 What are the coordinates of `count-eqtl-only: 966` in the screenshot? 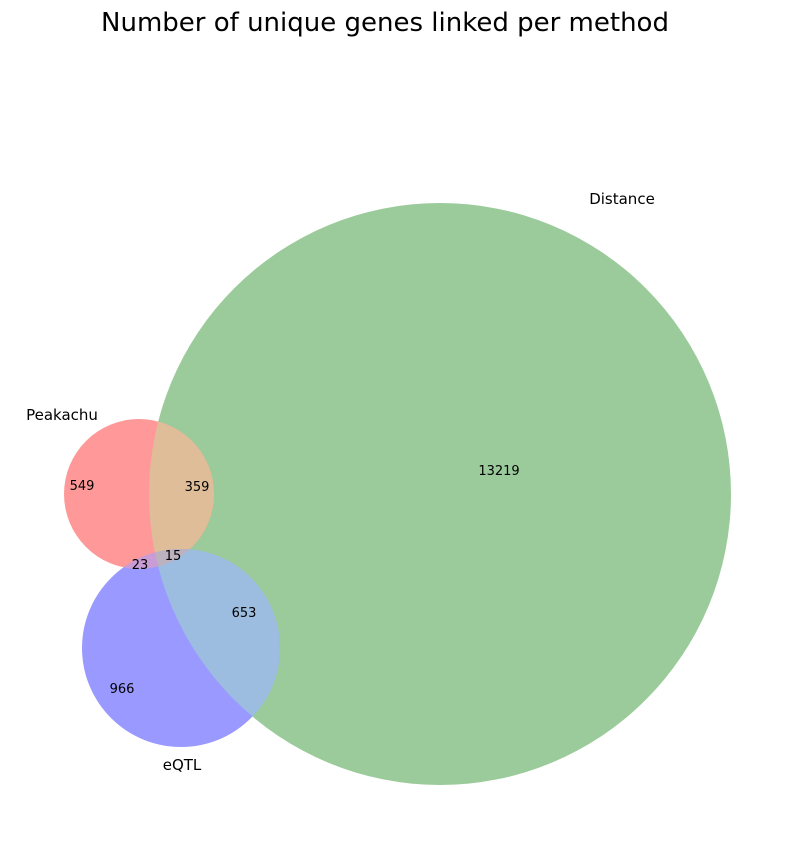 It's located at (122, 689).